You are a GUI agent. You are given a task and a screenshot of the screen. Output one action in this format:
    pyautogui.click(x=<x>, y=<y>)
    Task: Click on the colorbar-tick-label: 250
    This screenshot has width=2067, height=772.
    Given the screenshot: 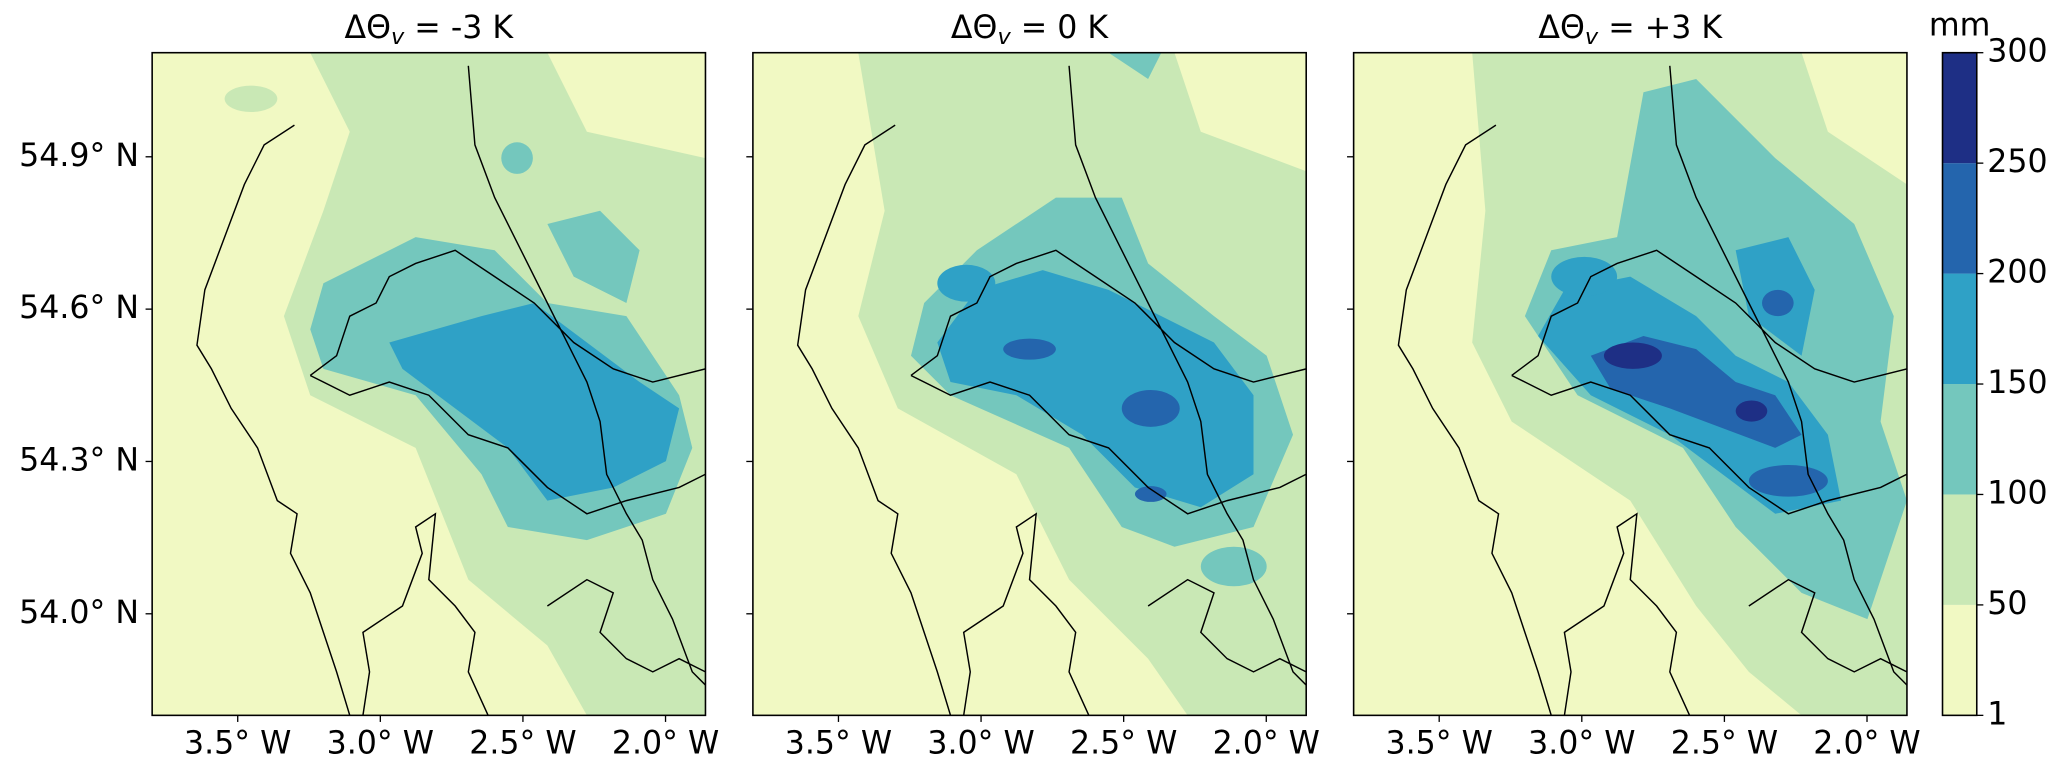 What is the action you would take?
    pyautogui.click(x=2017, y=162)
    